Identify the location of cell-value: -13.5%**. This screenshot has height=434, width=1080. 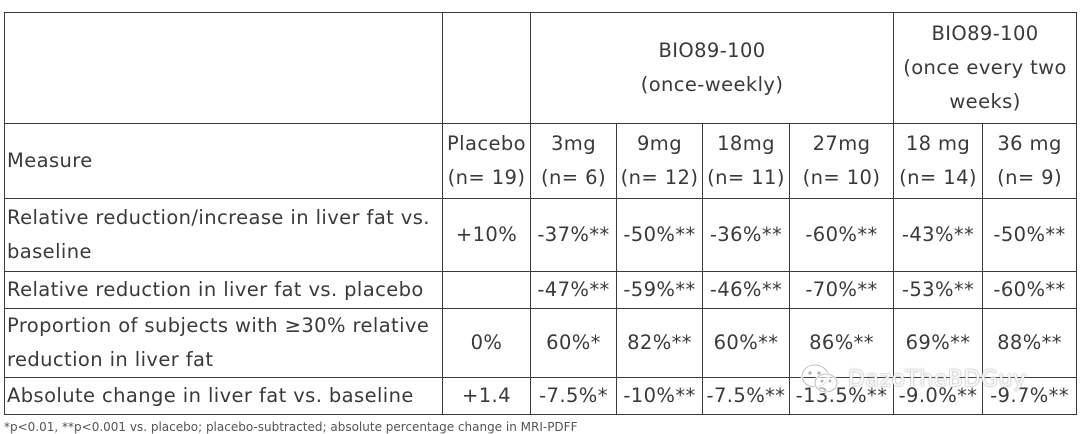
(841, 396).